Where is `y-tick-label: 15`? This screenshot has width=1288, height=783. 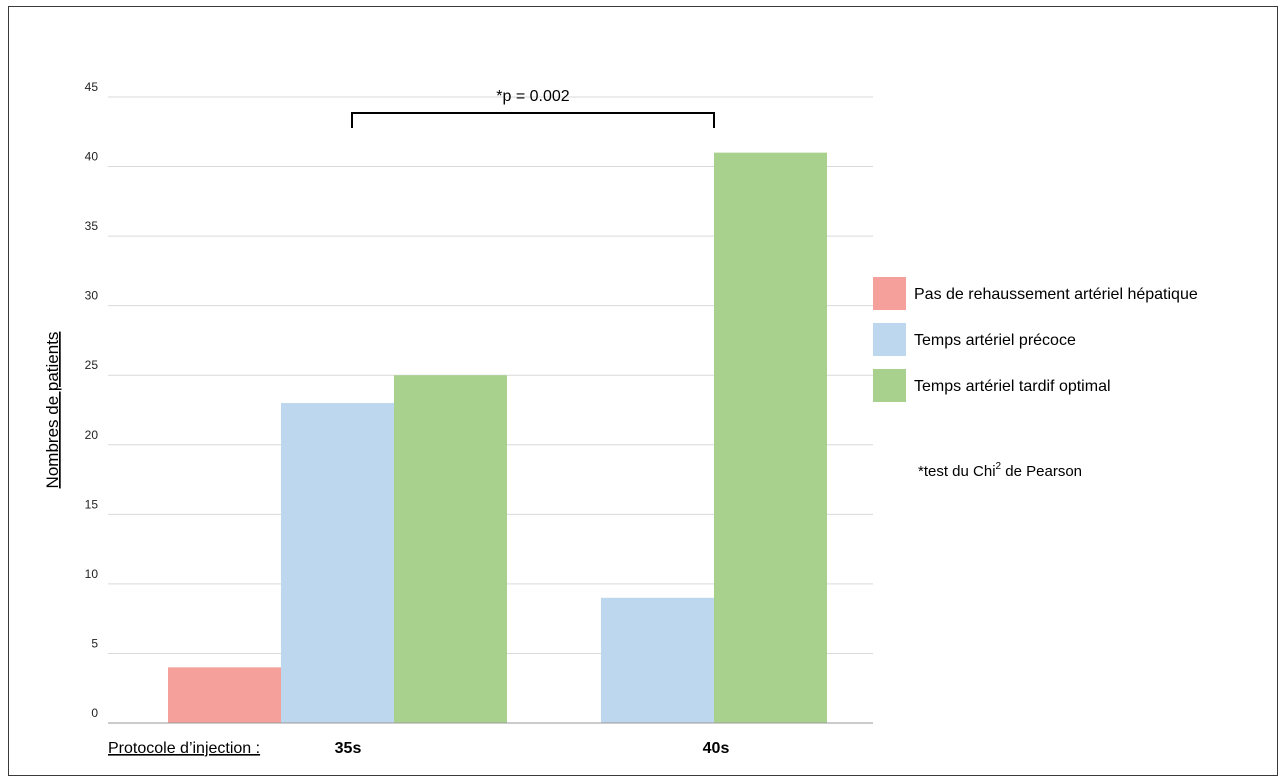
y-tick-label: 15 is located at coordinates (92, 504).